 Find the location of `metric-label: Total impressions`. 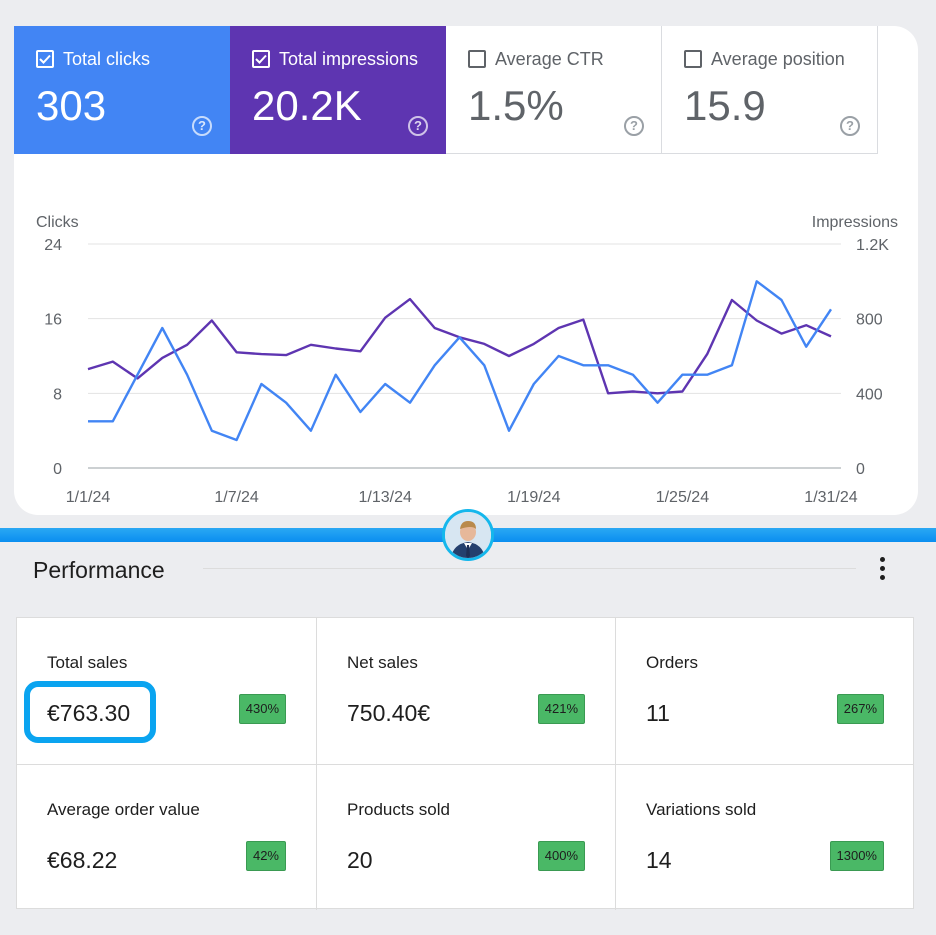

metric-label: Total impressions is located at coordinates (349, 59).